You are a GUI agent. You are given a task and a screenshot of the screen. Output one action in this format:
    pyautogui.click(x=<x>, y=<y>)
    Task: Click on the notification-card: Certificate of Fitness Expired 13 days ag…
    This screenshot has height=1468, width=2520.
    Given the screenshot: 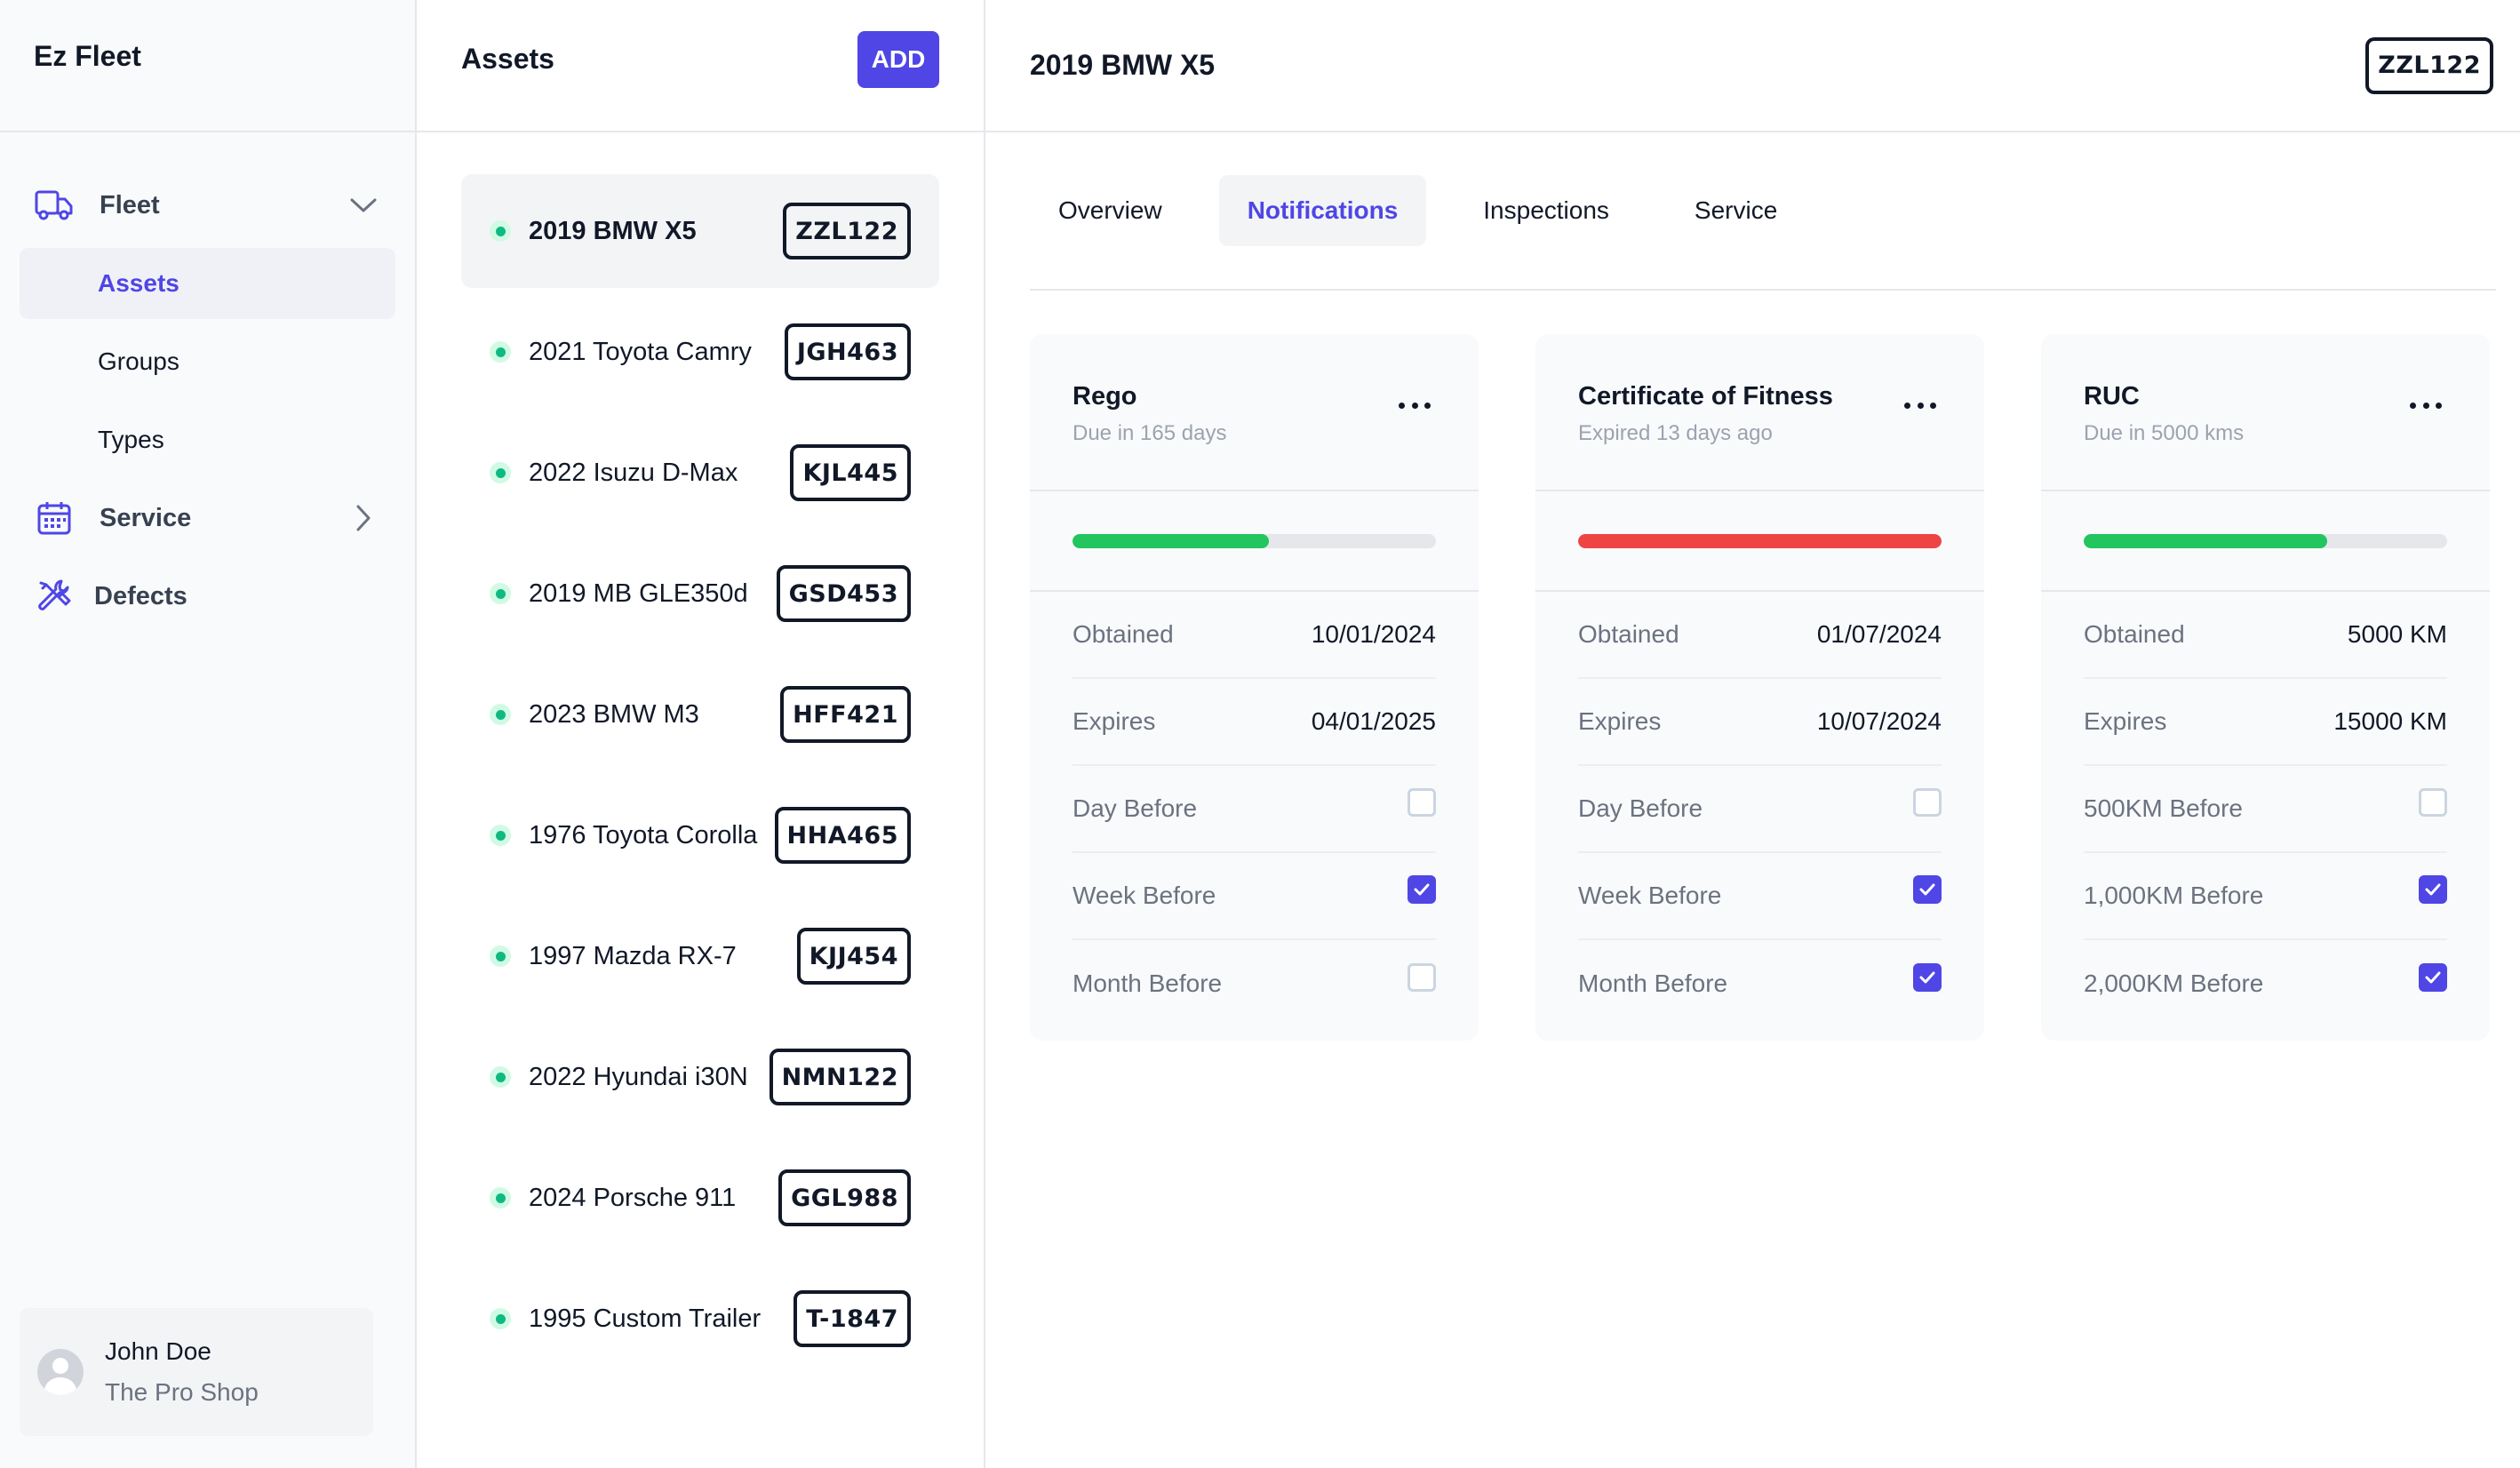 What is the action you would take?
    pyautogui.click(x=1759, y=687)
    